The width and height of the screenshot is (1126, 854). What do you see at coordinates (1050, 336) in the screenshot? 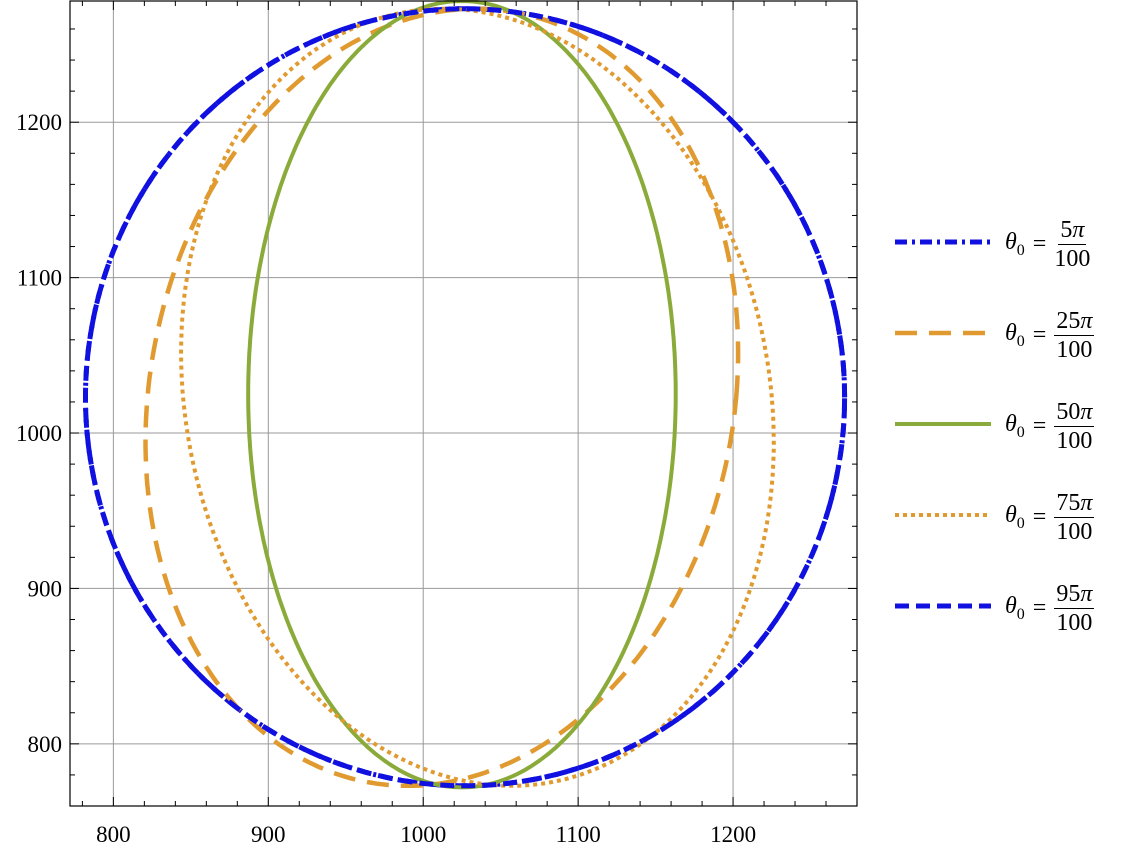
I see `legend-label-1: θ0 = 25π 100` at bounding box center [1050, 336].